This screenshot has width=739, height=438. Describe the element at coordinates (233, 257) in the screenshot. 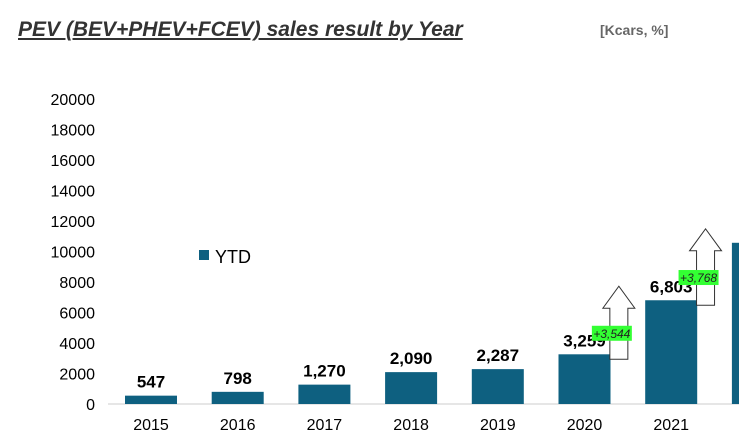

I see `legend-label: YTD` at that location.